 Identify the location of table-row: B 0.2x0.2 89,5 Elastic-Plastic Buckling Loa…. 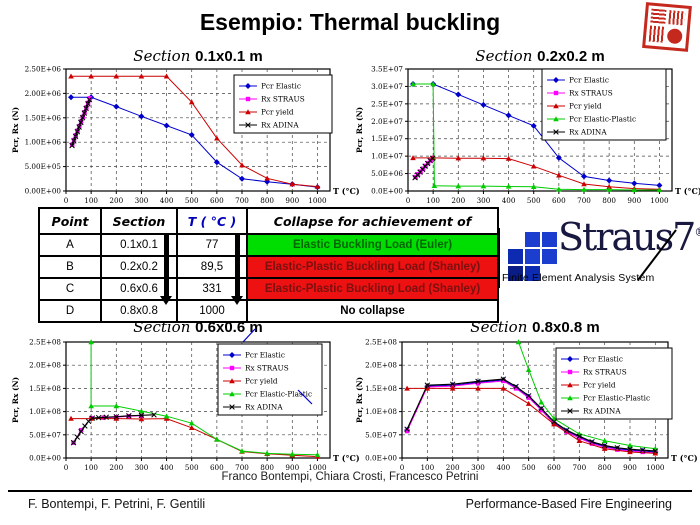
(268, 267).